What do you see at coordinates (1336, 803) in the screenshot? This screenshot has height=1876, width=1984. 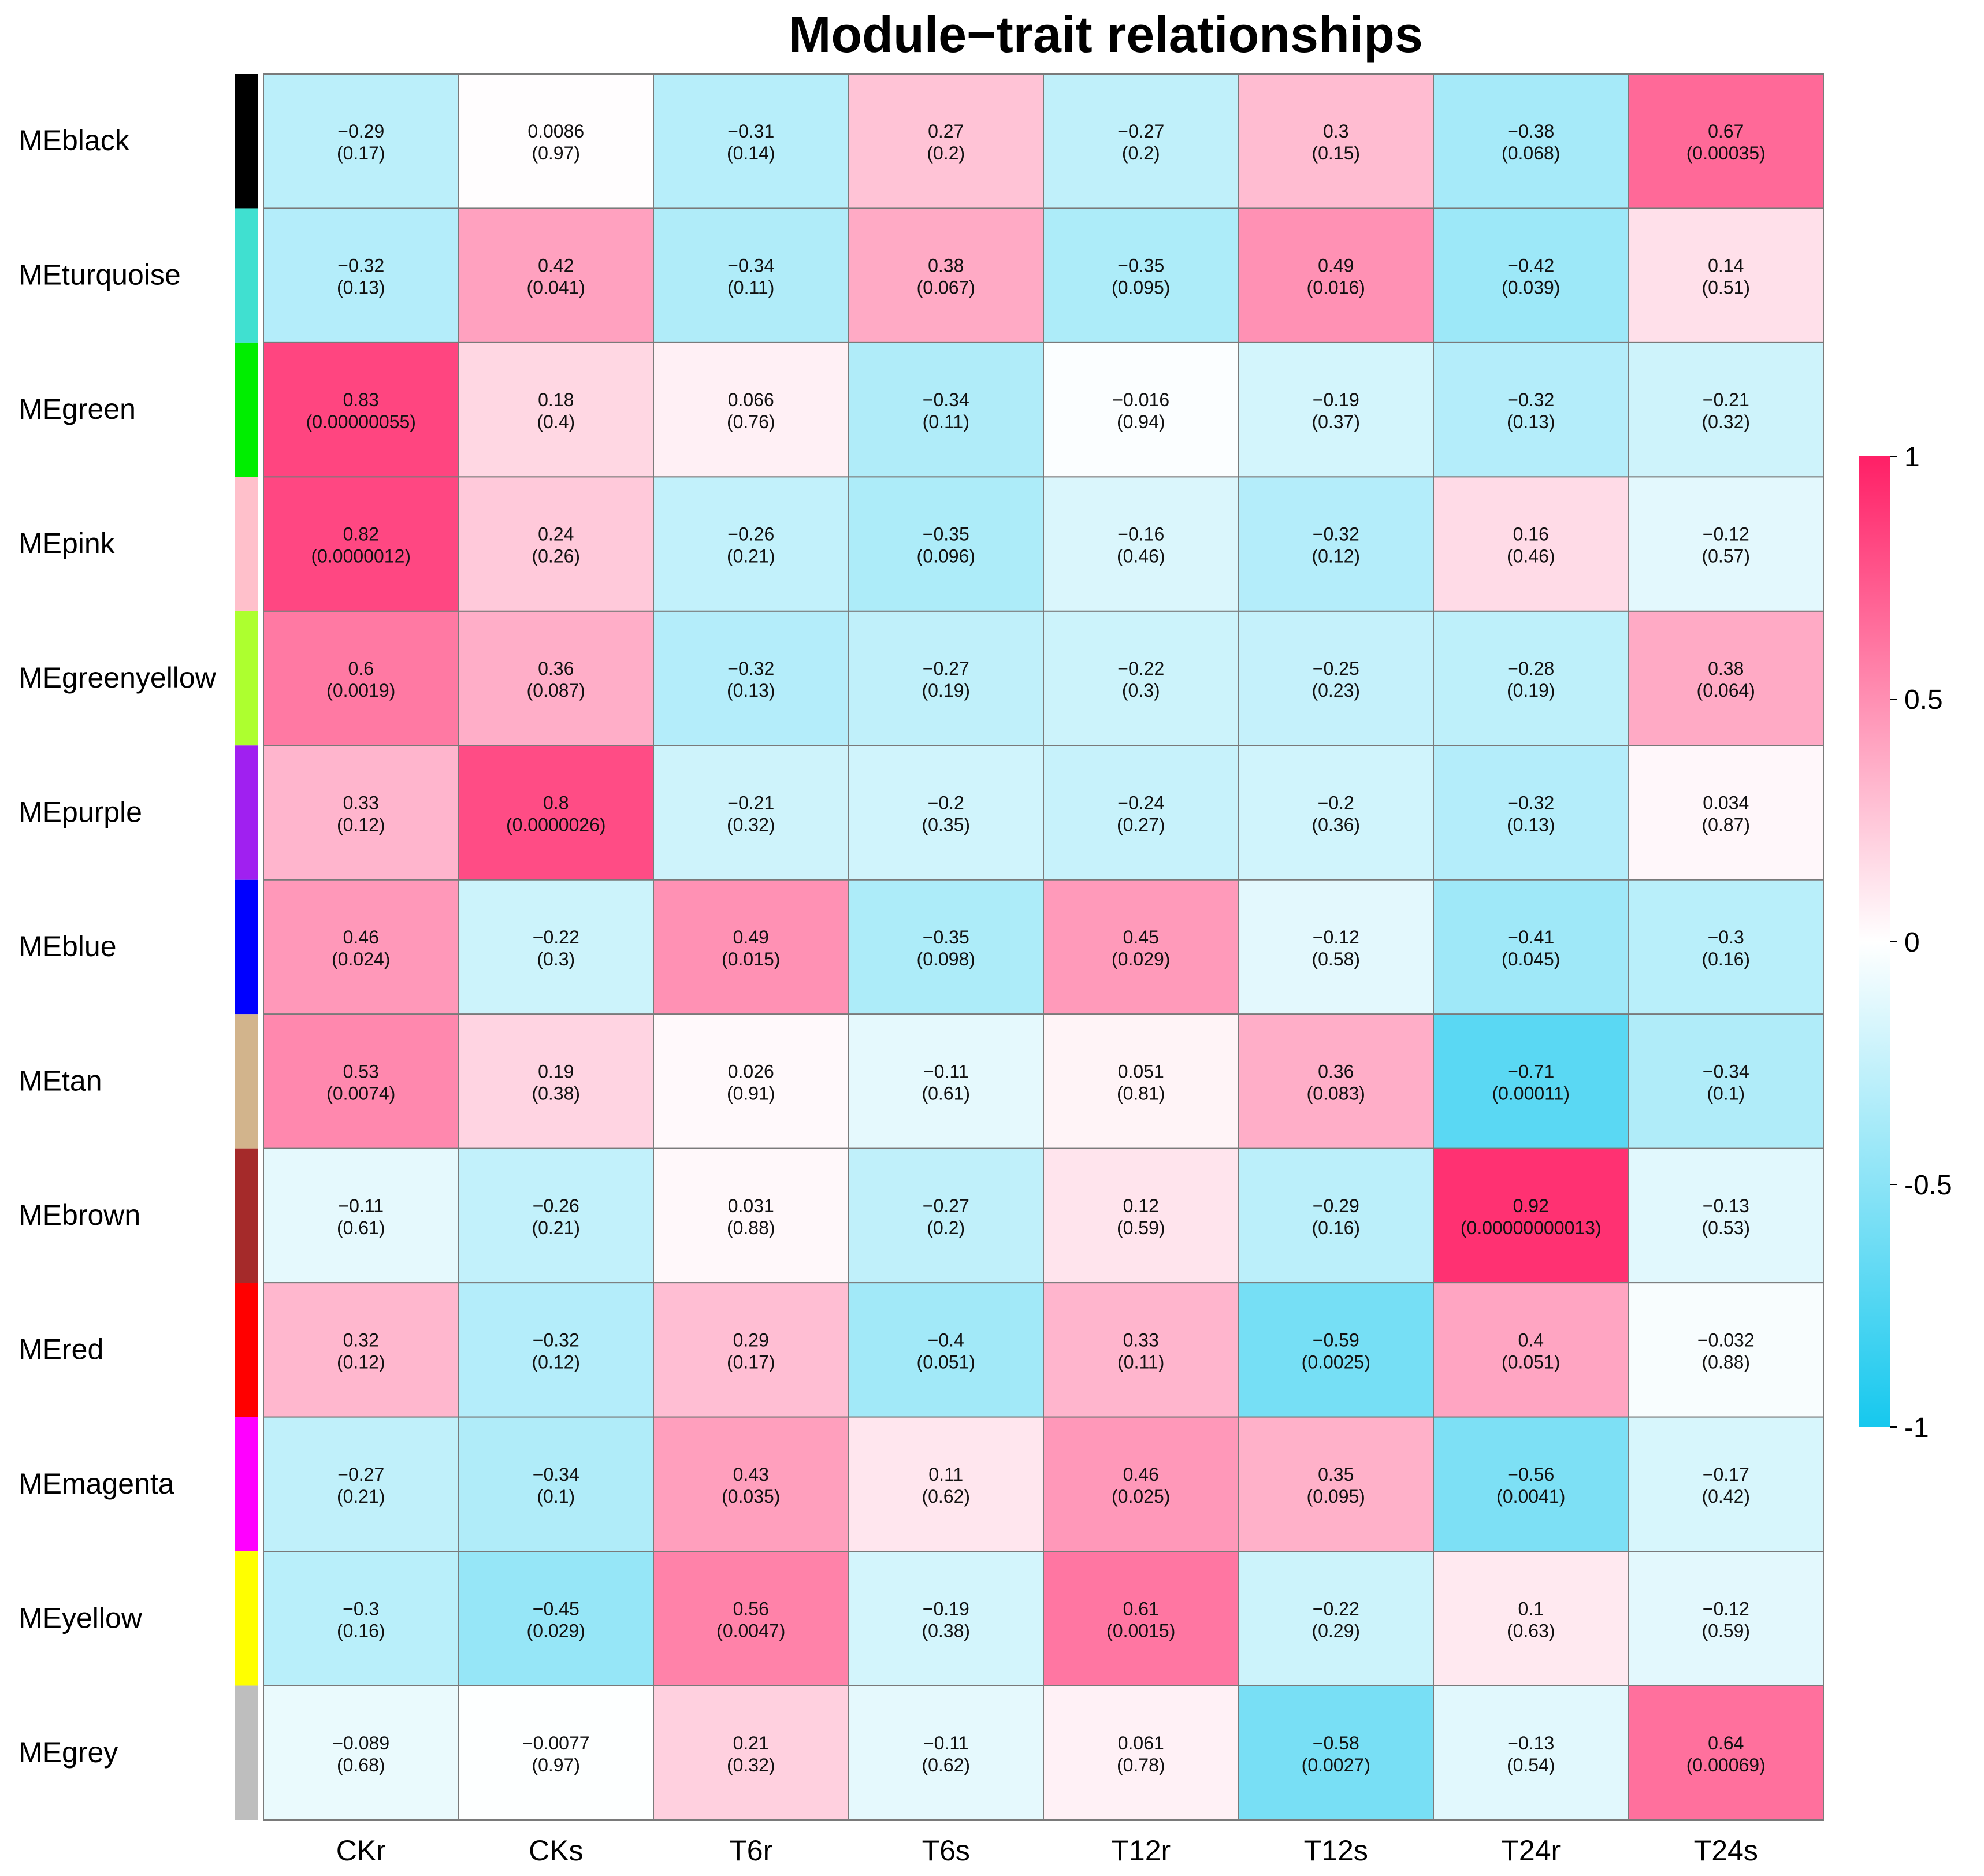 I see `cell-correlation-label: −0.2` at bounding box center [1336, 803].